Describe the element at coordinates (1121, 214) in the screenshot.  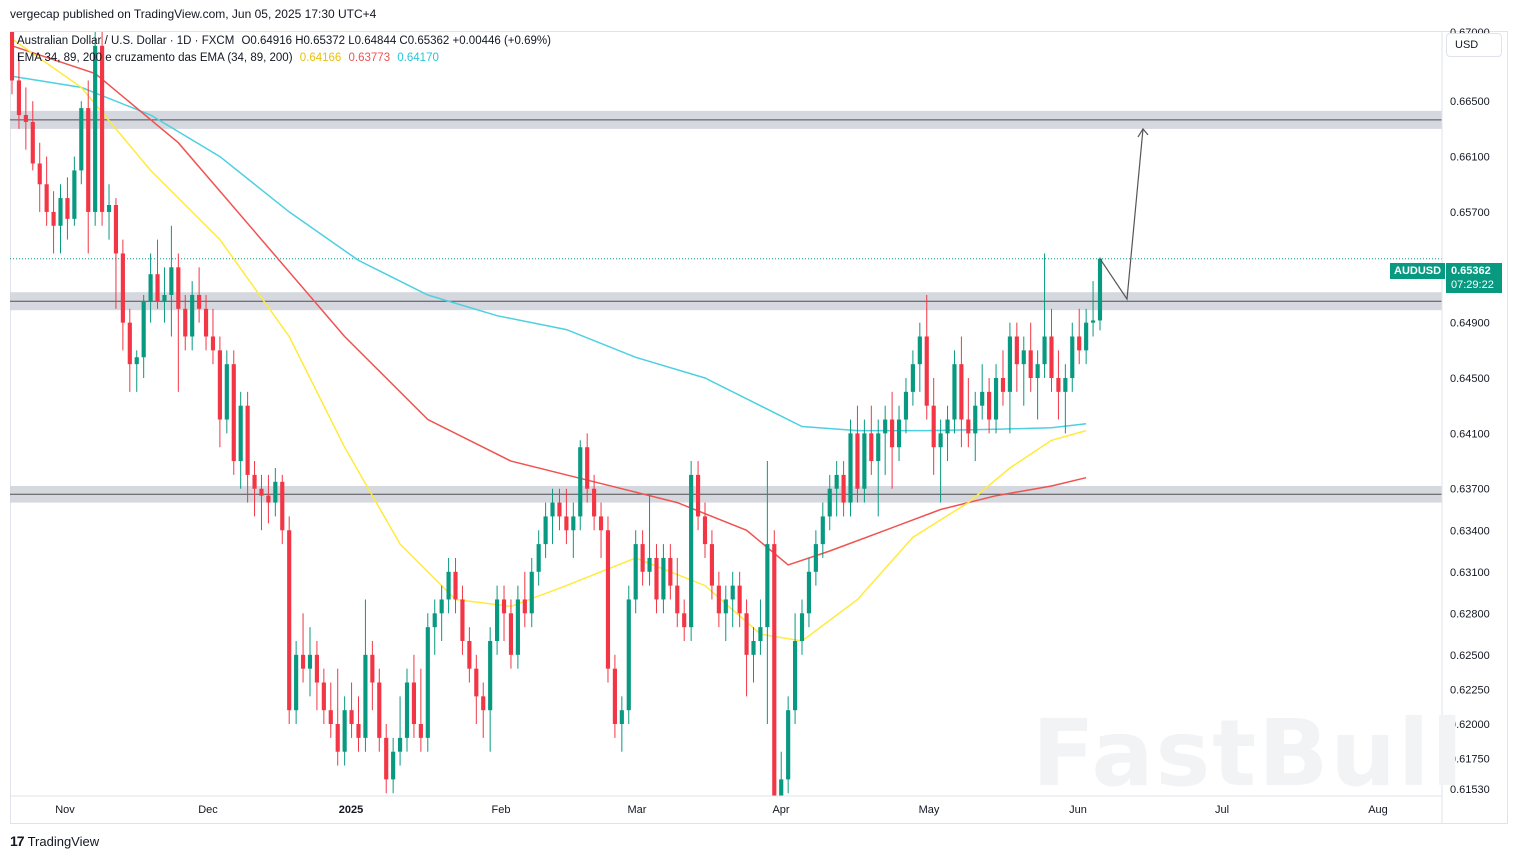
I see `projection-path` at that location.